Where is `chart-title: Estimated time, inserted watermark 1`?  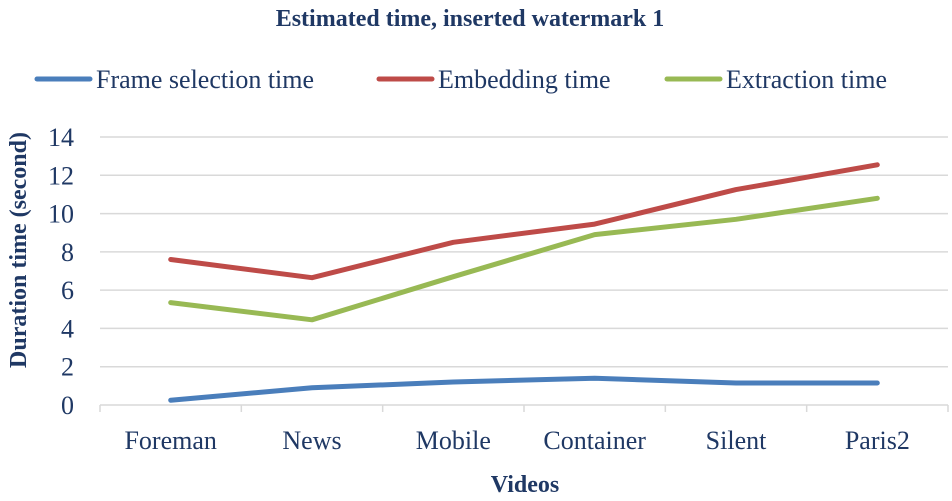
chart-title: Estimated time, inserted watermark 1 is located at coordinates (470, 19).